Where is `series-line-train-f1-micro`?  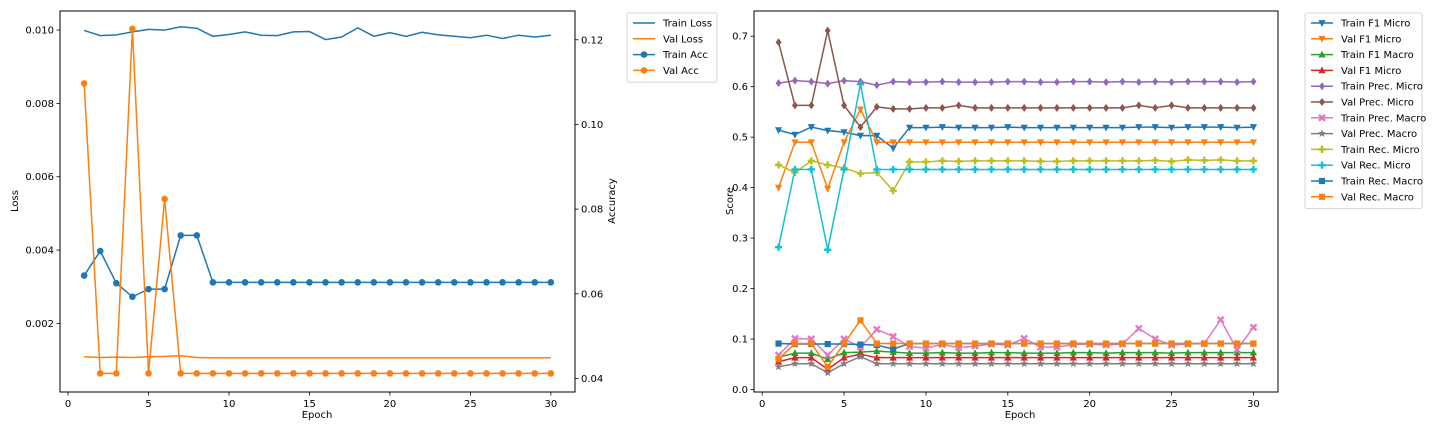 series-line-train-f1-micro is located at coordinates (1016, 138).